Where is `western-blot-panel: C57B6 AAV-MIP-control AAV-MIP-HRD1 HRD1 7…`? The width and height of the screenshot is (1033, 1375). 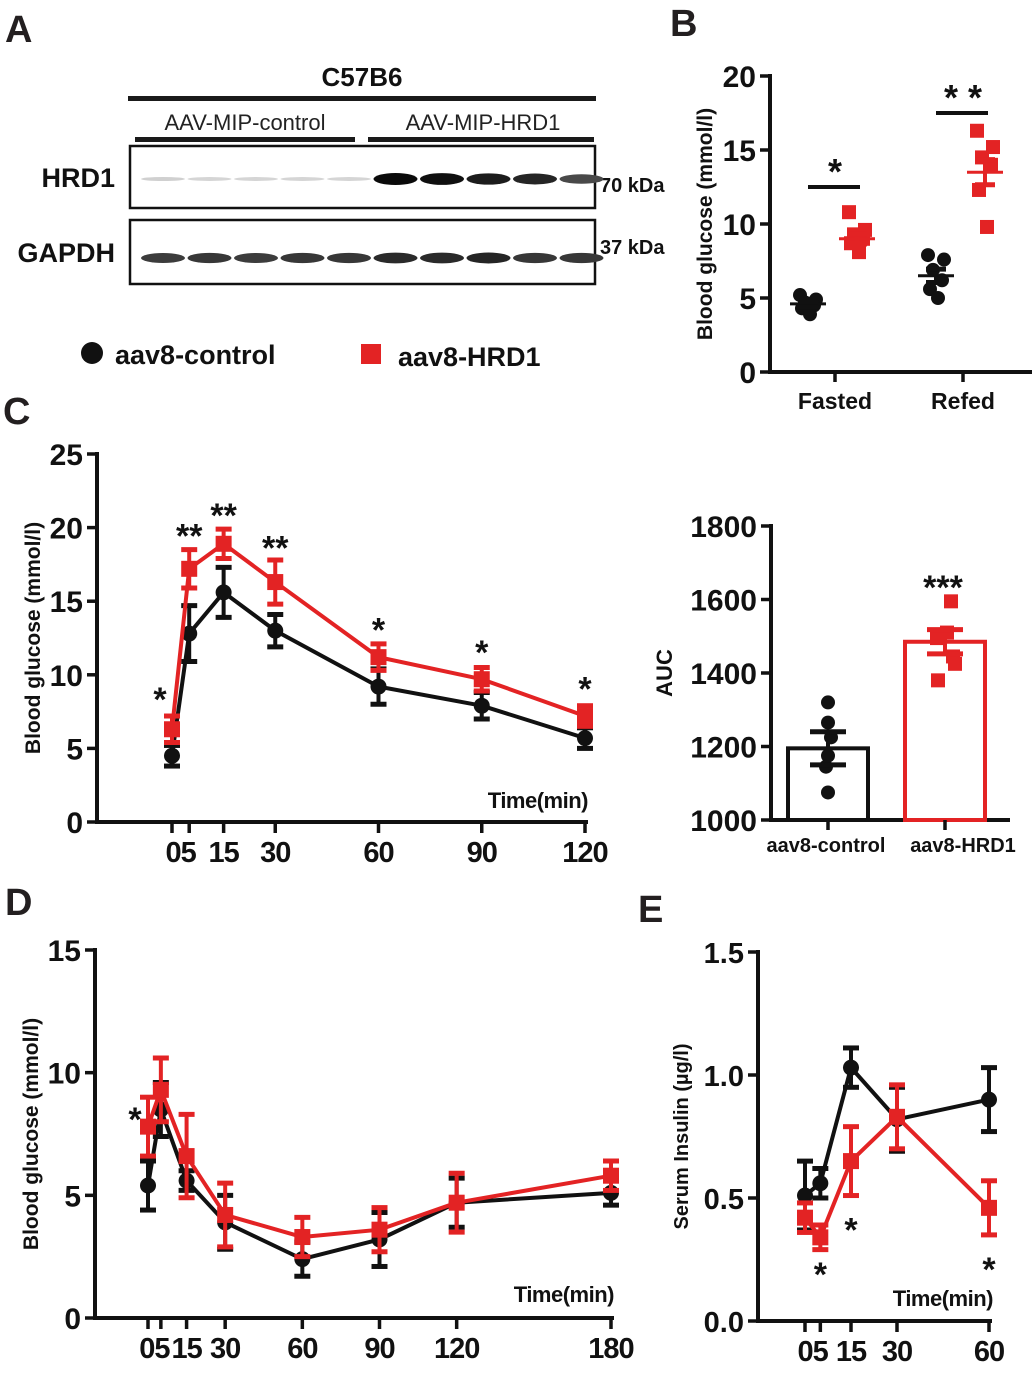 western-blot-panel: C57B6 AAV-MIP-control AAV-MIP-HRD1 HRD1 7… is located at coordinates (341, 174).